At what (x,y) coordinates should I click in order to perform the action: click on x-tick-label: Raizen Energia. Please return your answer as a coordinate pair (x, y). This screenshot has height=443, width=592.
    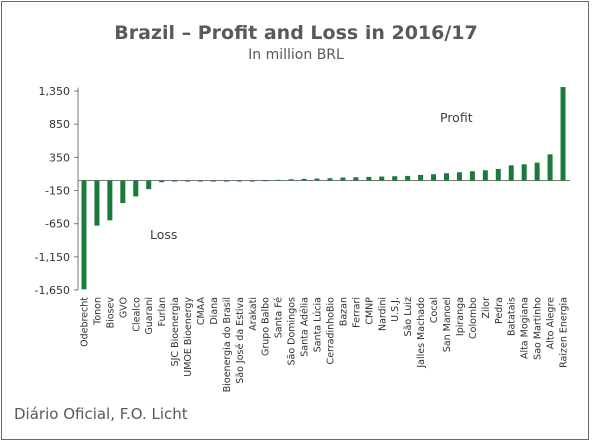
    Looking at the image, I should click on (564, 332).